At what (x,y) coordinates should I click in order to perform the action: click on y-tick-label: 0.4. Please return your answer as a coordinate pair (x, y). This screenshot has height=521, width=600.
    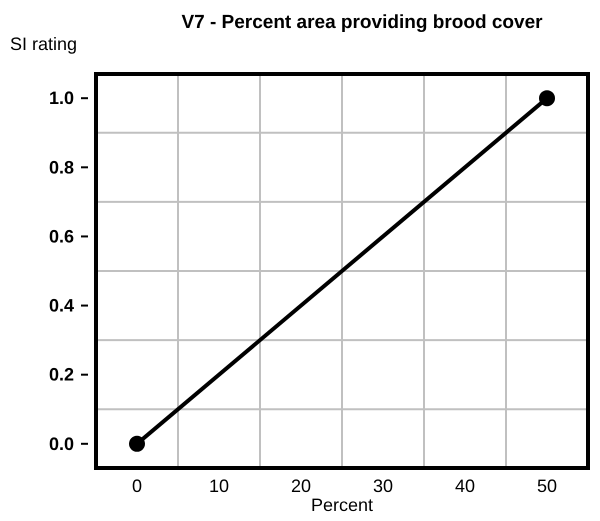
    Looking at the image, I should click on (61, 306).